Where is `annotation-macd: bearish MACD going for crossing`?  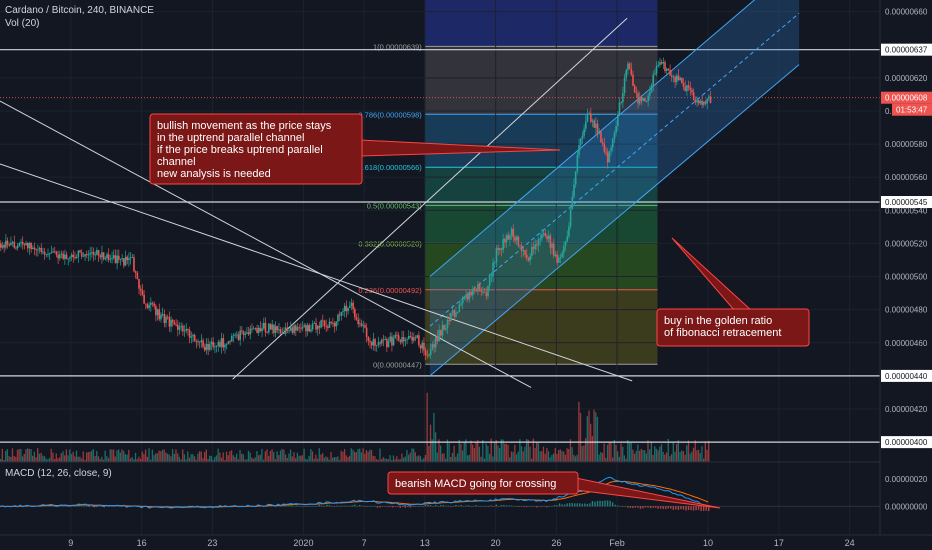 annotation-macd: bearish MACD going for crossing is located at coordinates (554, 490).